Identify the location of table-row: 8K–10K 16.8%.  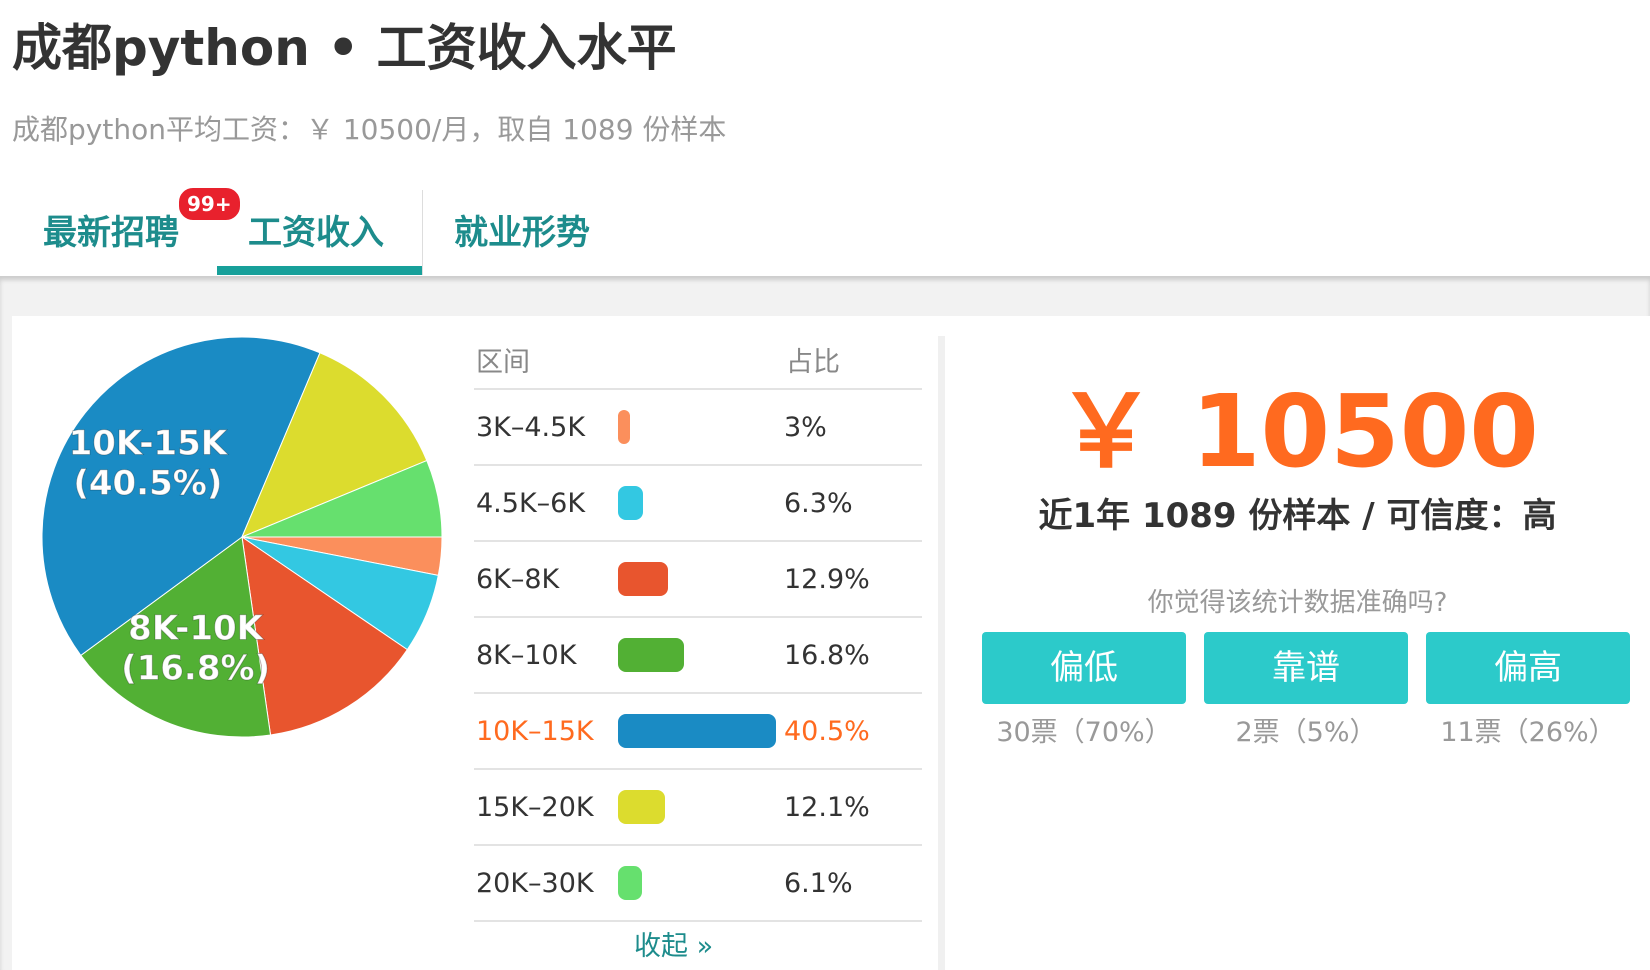
(698, 656).